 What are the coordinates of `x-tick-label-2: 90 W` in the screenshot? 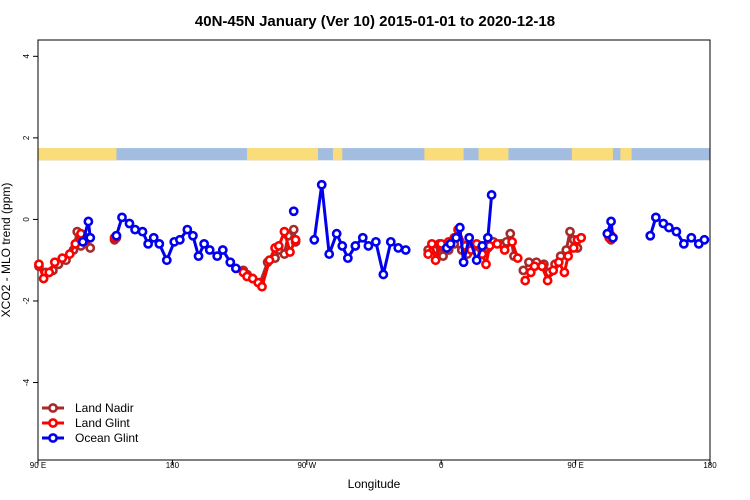 It's located at (306, 465).